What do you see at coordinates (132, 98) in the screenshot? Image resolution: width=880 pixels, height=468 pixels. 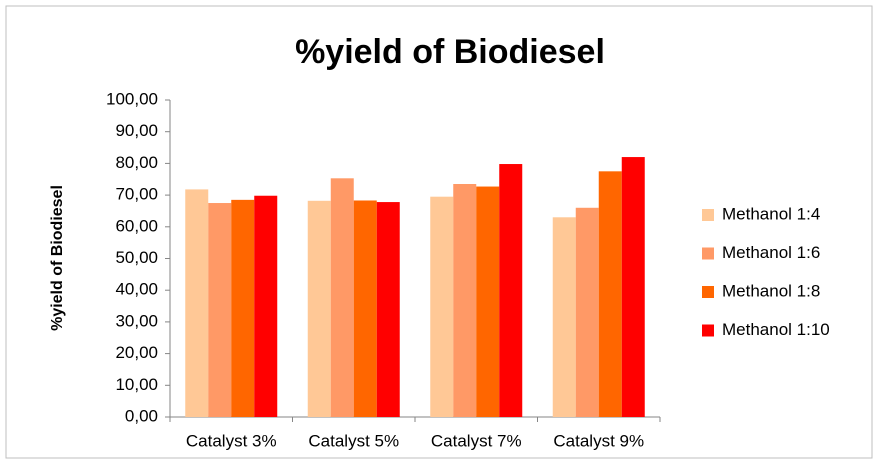 I see `y-tick-label: 100,00` at bounding box center [132, 98].